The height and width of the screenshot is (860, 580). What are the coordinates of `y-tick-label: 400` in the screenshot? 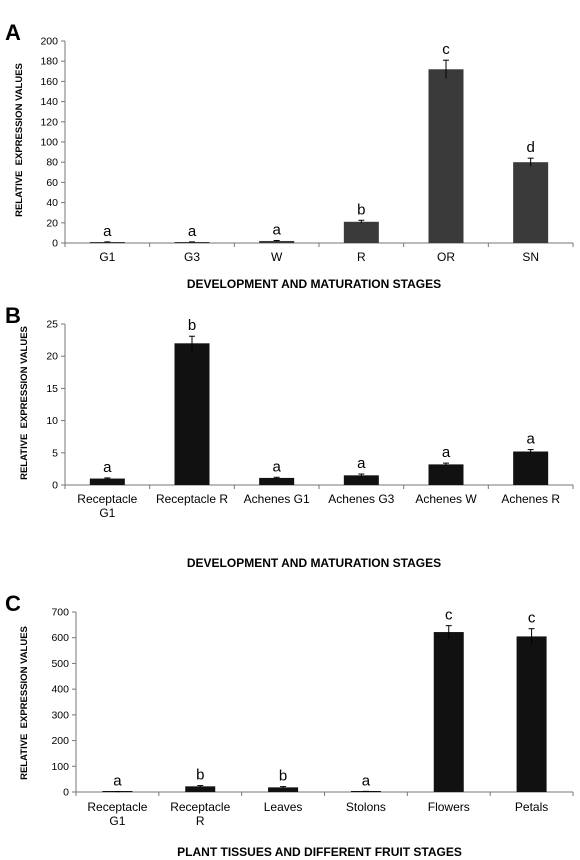 It's located at (60, 690).